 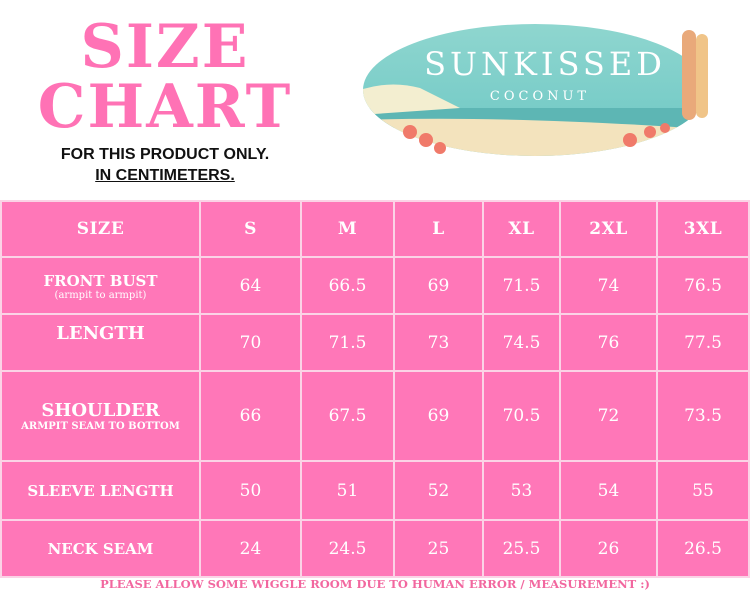 I want to click on cell: 64, so click(x=250, y=285).